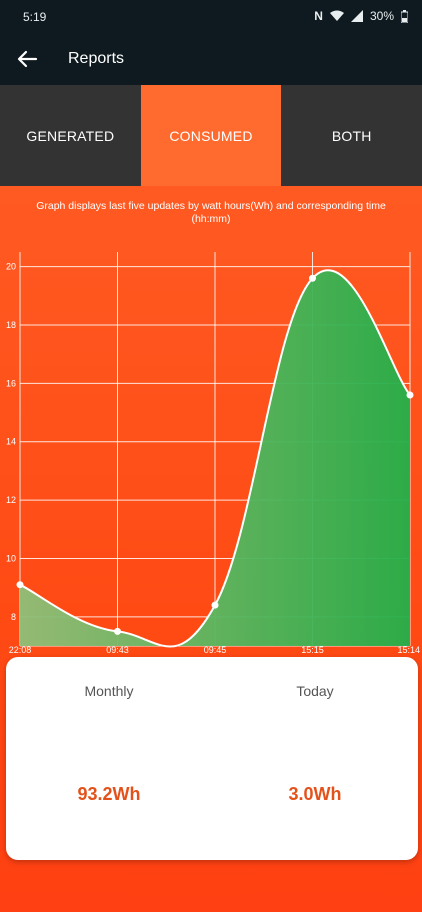 This screenshot has height=912, width=422. Describe the element at coordinates (11, 558) in the screenshot. I see `y-tick-label: 10` at that location.